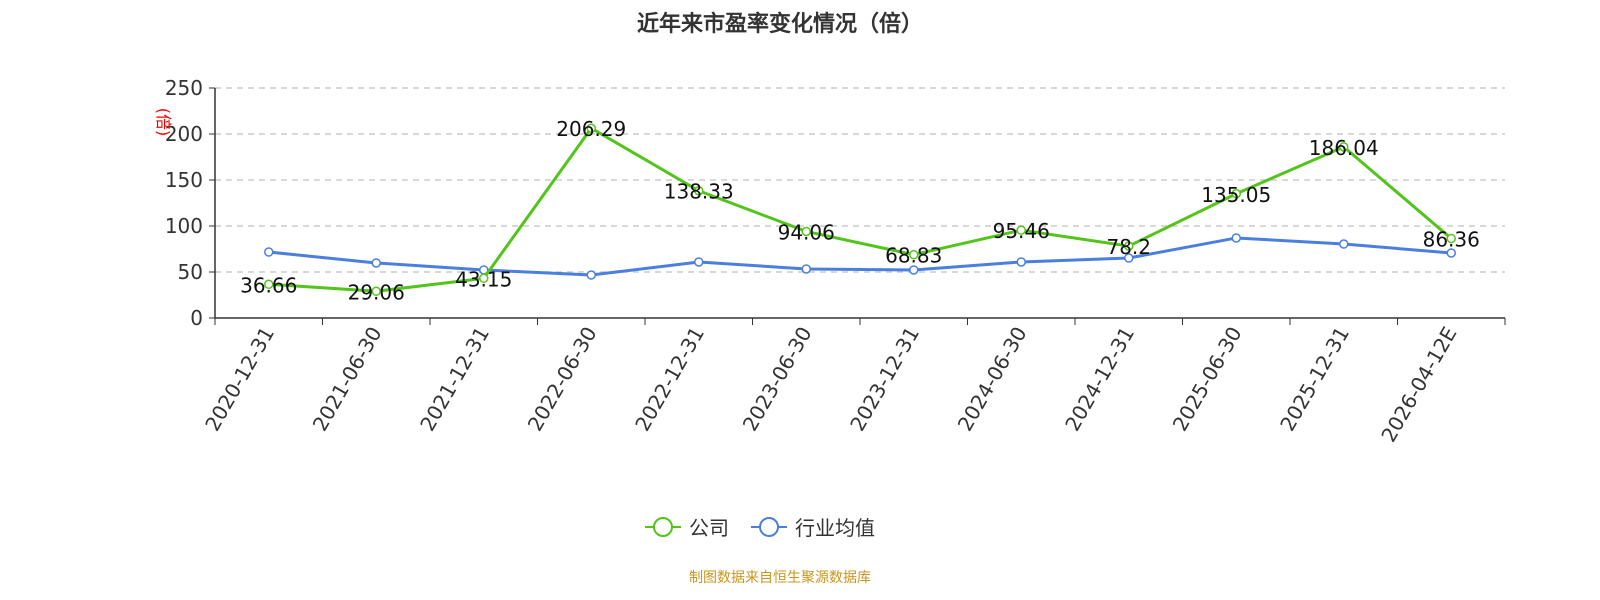 Image resolution: width=1600 pixels, height=600 pixels. What do you see at coordinates (1207, 379) in the screenshot?
I see `x-tick-label: 2025-06-30` at bounding box center [1207, 379].